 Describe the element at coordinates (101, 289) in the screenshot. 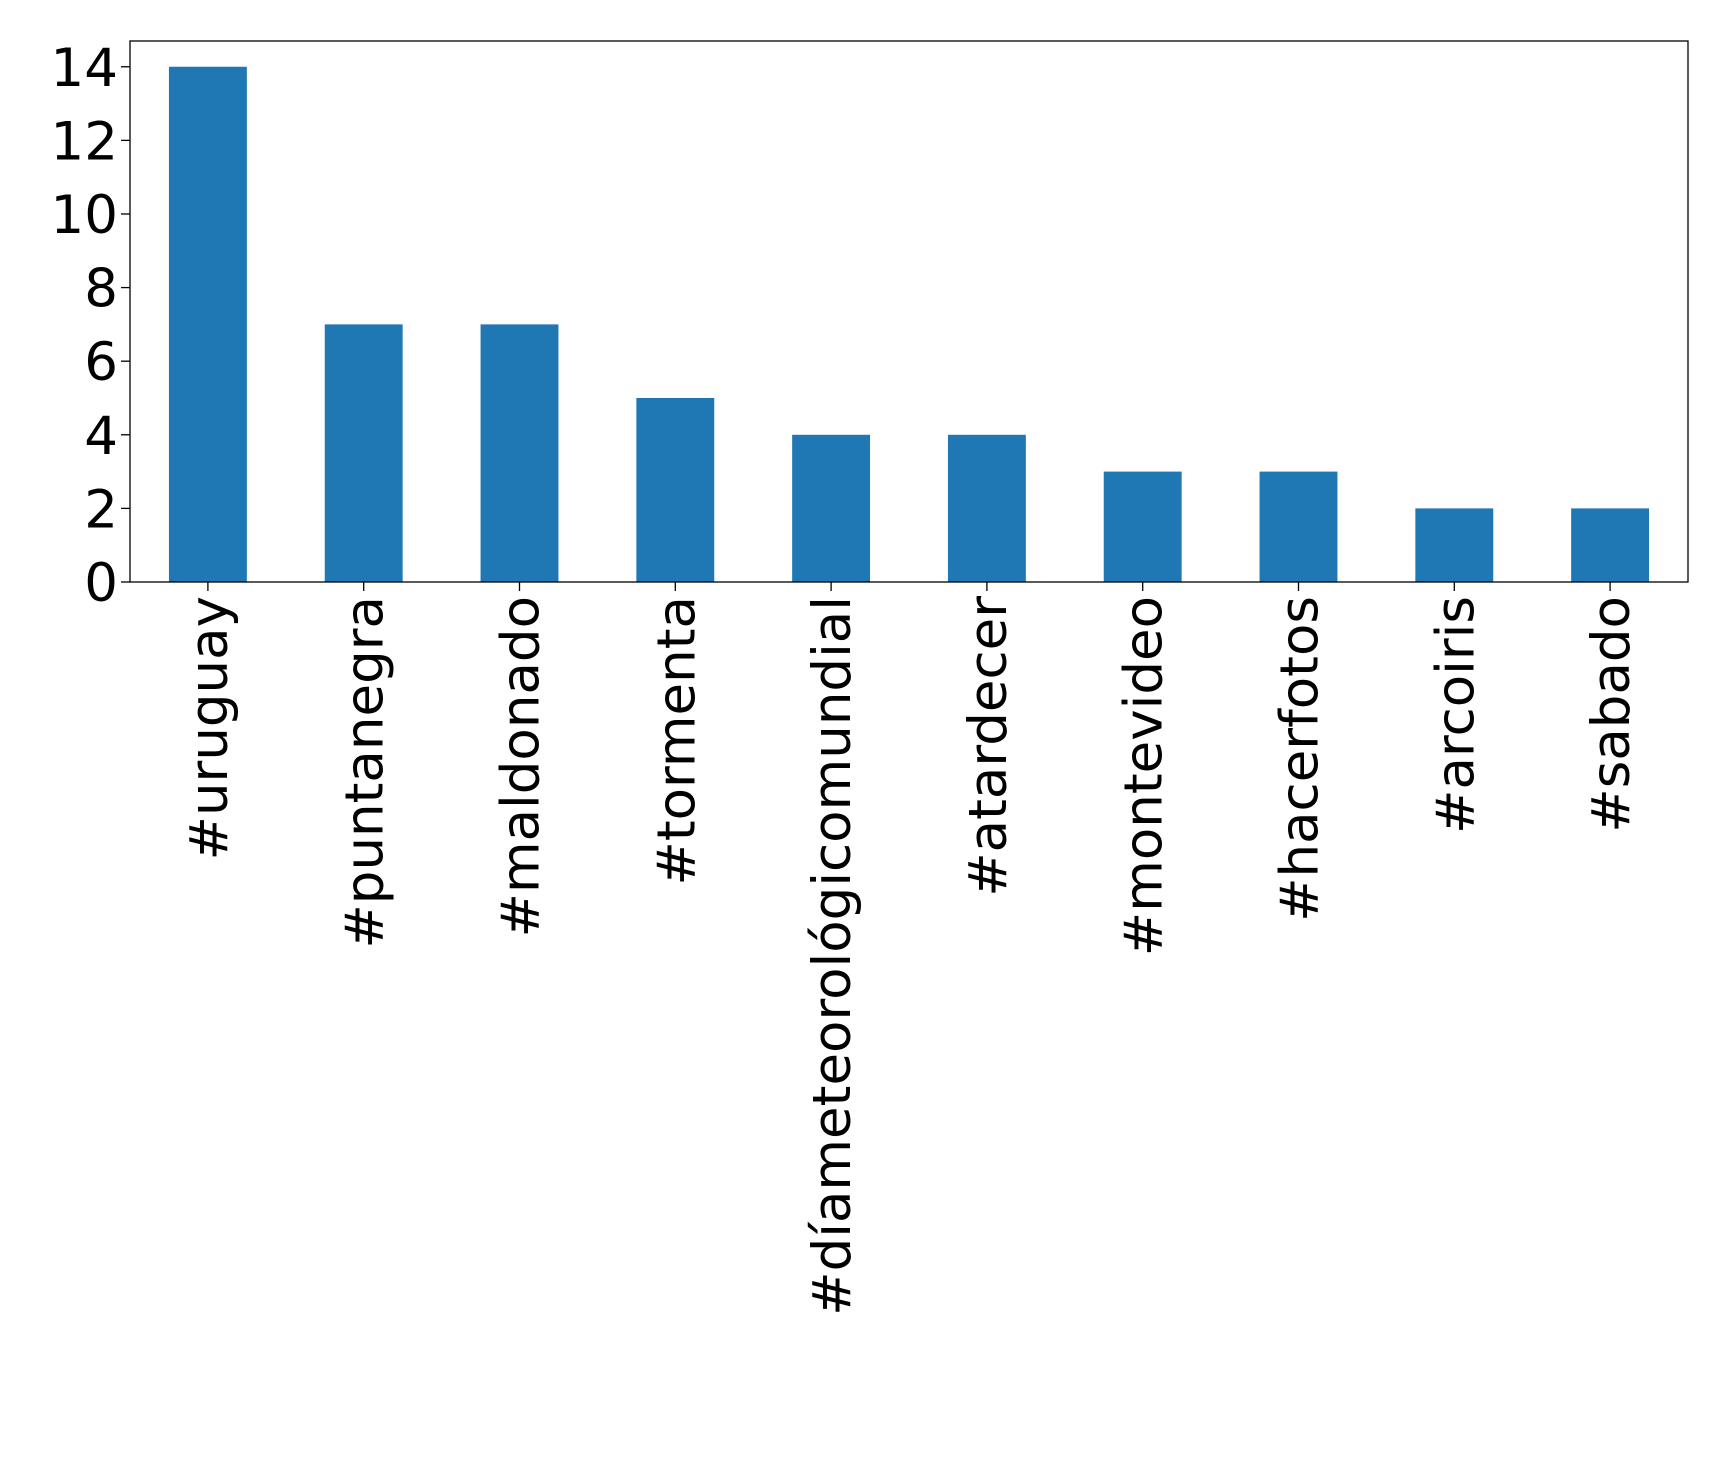

I see `y-tick-label: 8` at that location.